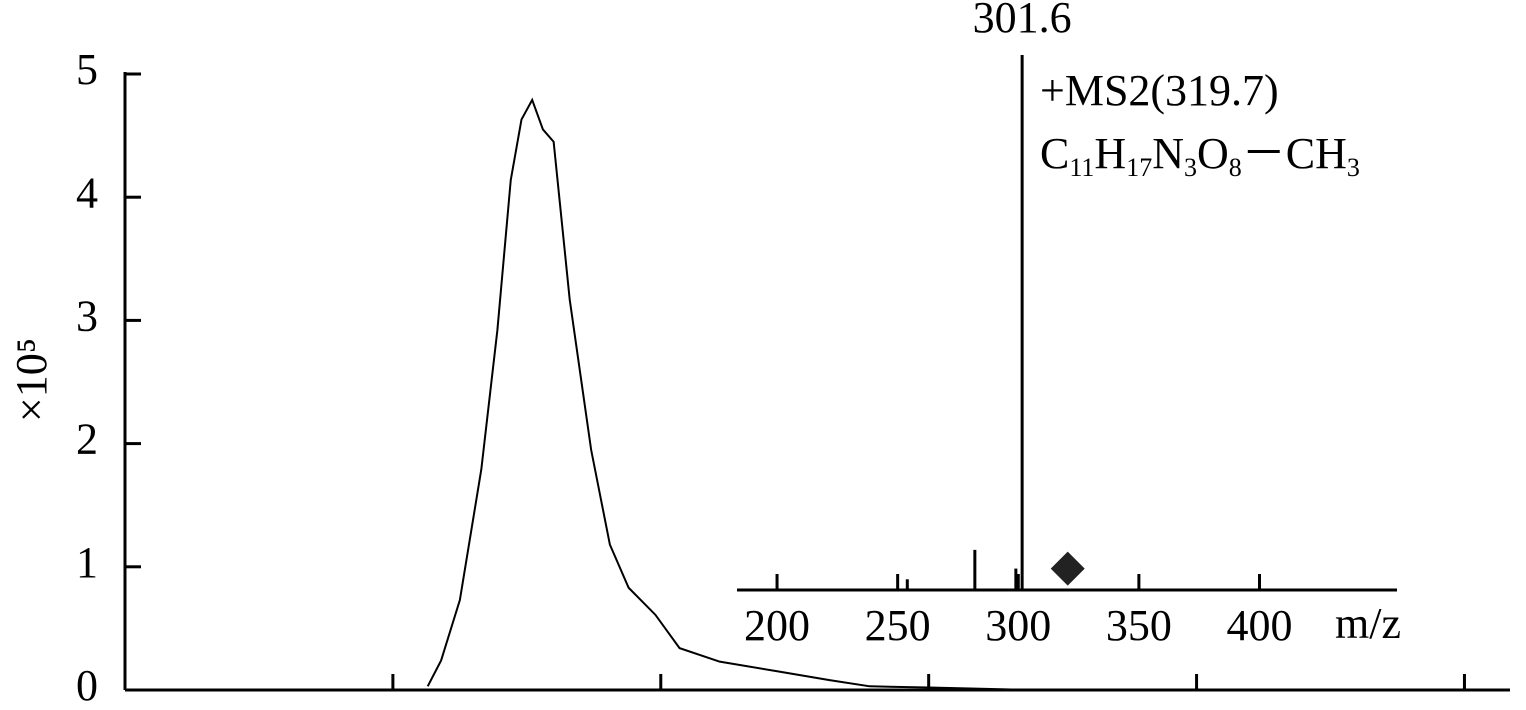 The image size is (1526, 710). I want to click on peak-label: 301.6, so click(1022, 21).